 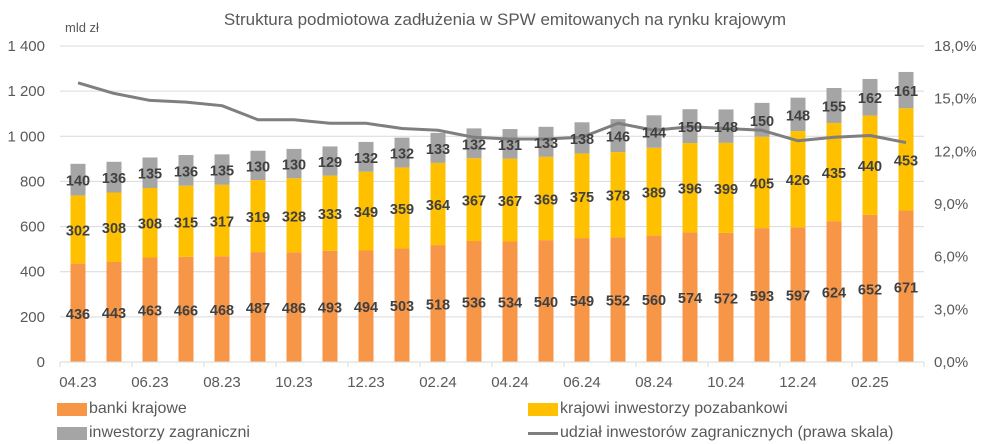 I want to click on data-label: 549, so click(x=582, y=302).